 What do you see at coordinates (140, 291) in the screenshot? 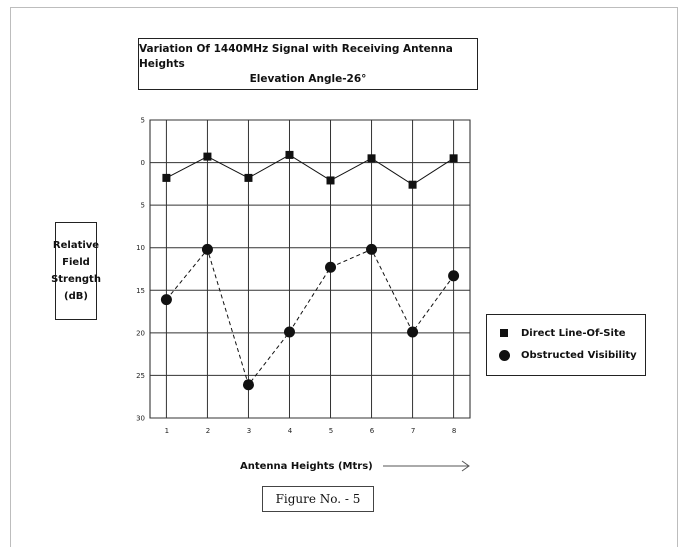
I see `y-tick-label: 15` at bounding box center [140, 291].